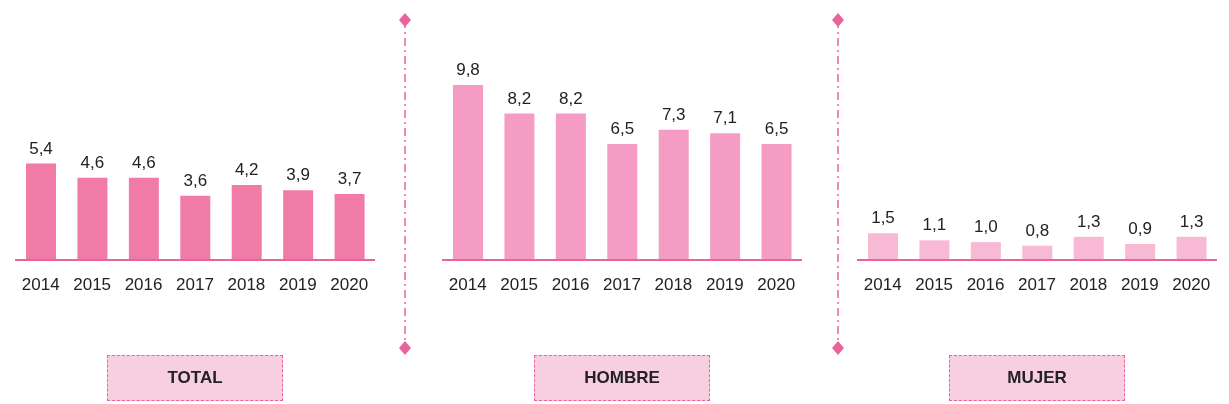  What do you see at coordinates (934, 225) in the screenshot?
I see `data-label: 1,1` at bounding box center [934, 225].